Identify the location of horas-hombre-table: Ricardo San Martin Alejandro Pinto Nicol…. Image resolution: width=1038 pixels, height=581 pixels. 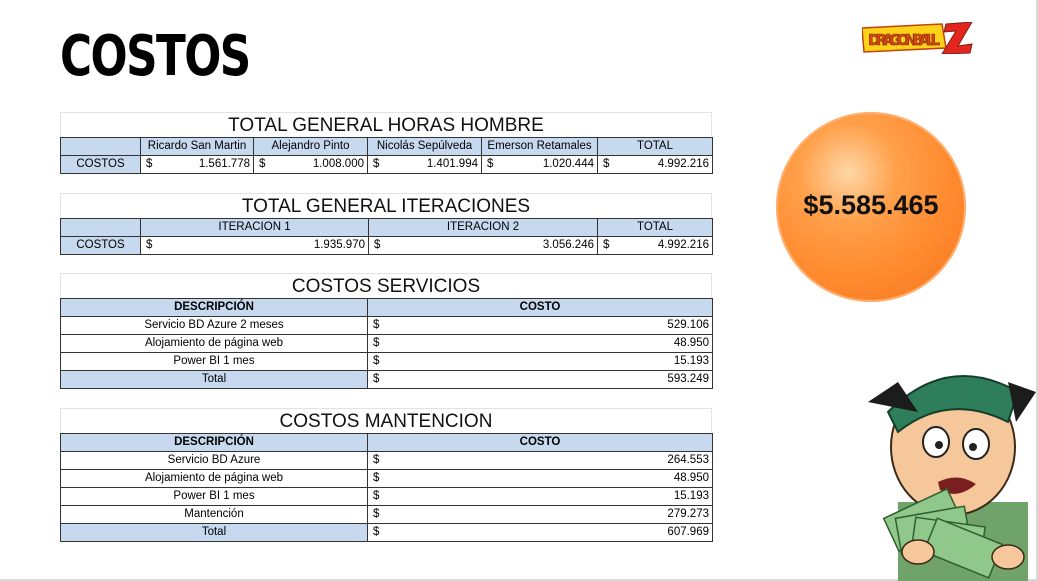
(386, 155).